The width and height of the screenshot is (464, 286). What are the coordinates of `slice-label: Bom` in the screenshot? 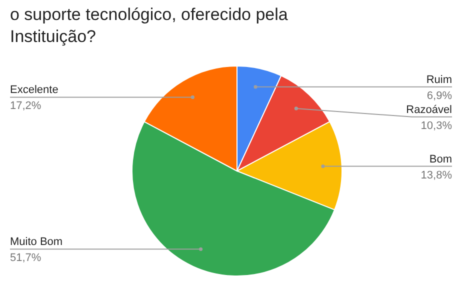 It's located at (440, 159).